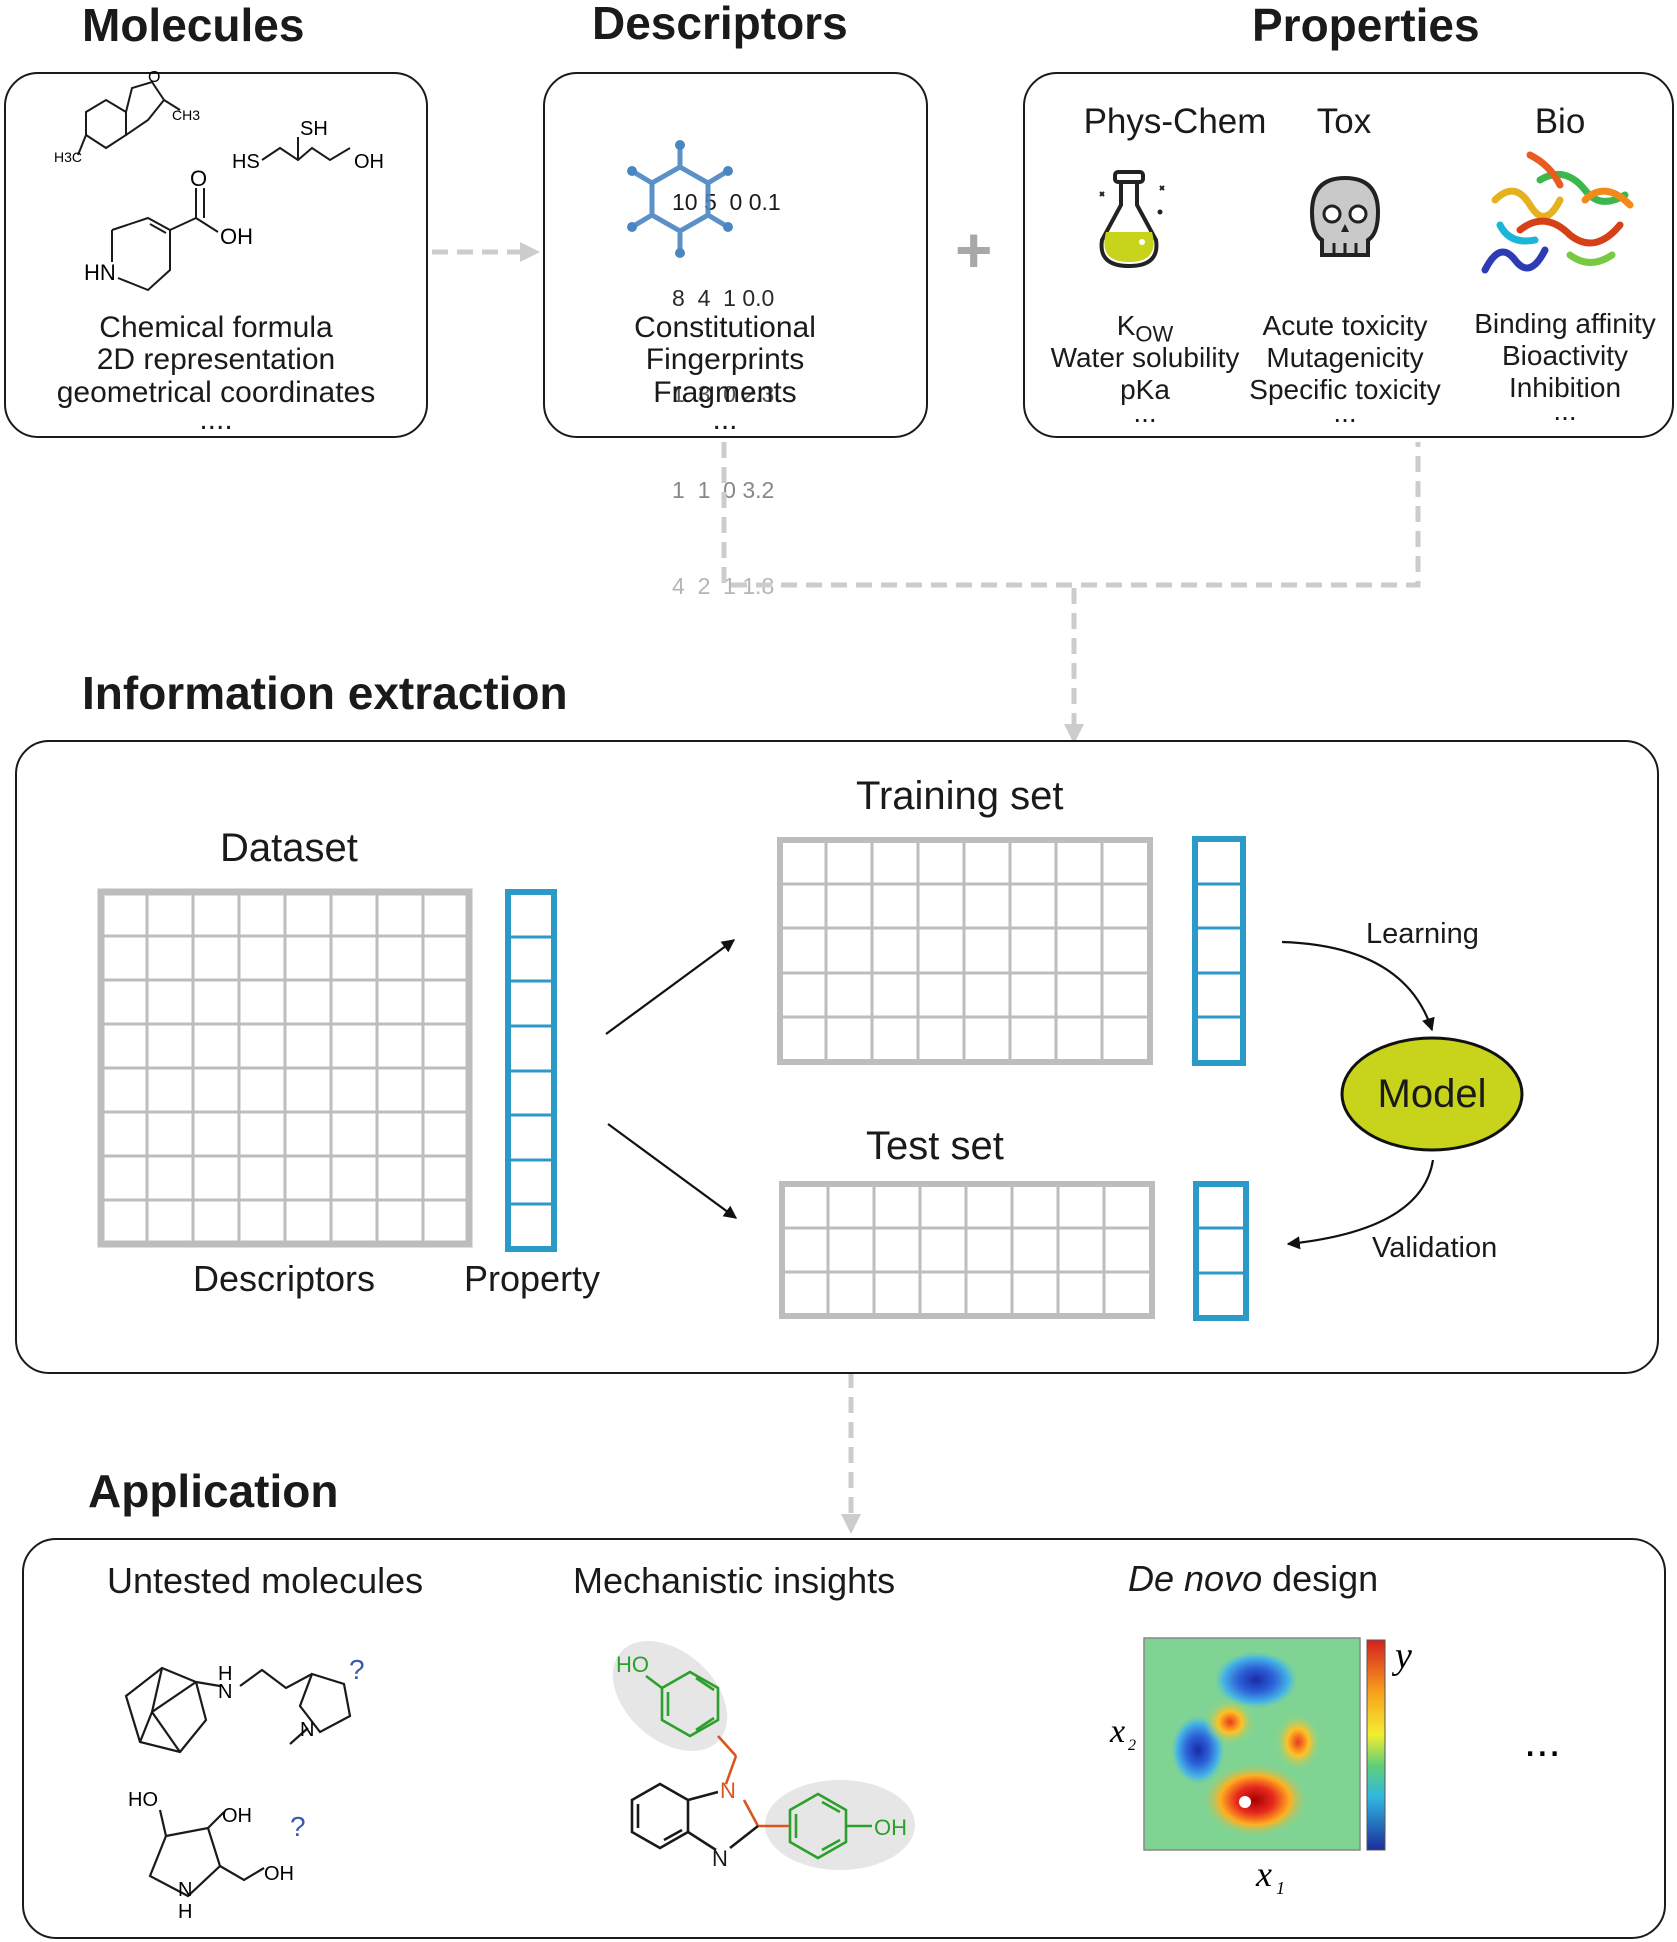 This screenshot has width=1677, height=1942. What do you see at coordinates (225, 1674) in the screenshot?
I see `atom-h-nh: H` at bounding box center [225, 1674].